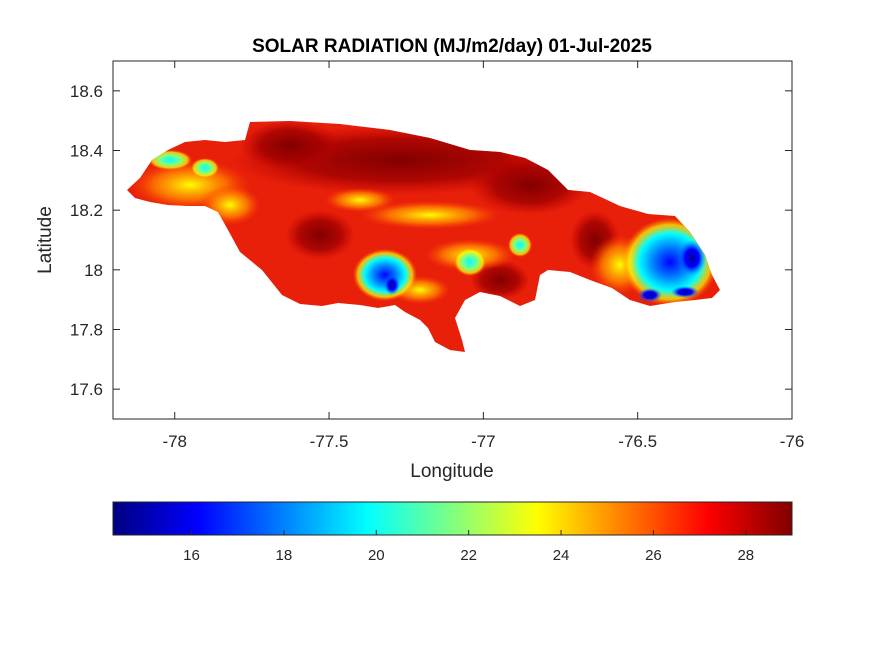  Describe the element at coordinates (93, 270) in the screenshot. I see `y-tick-label: 18` at that location.